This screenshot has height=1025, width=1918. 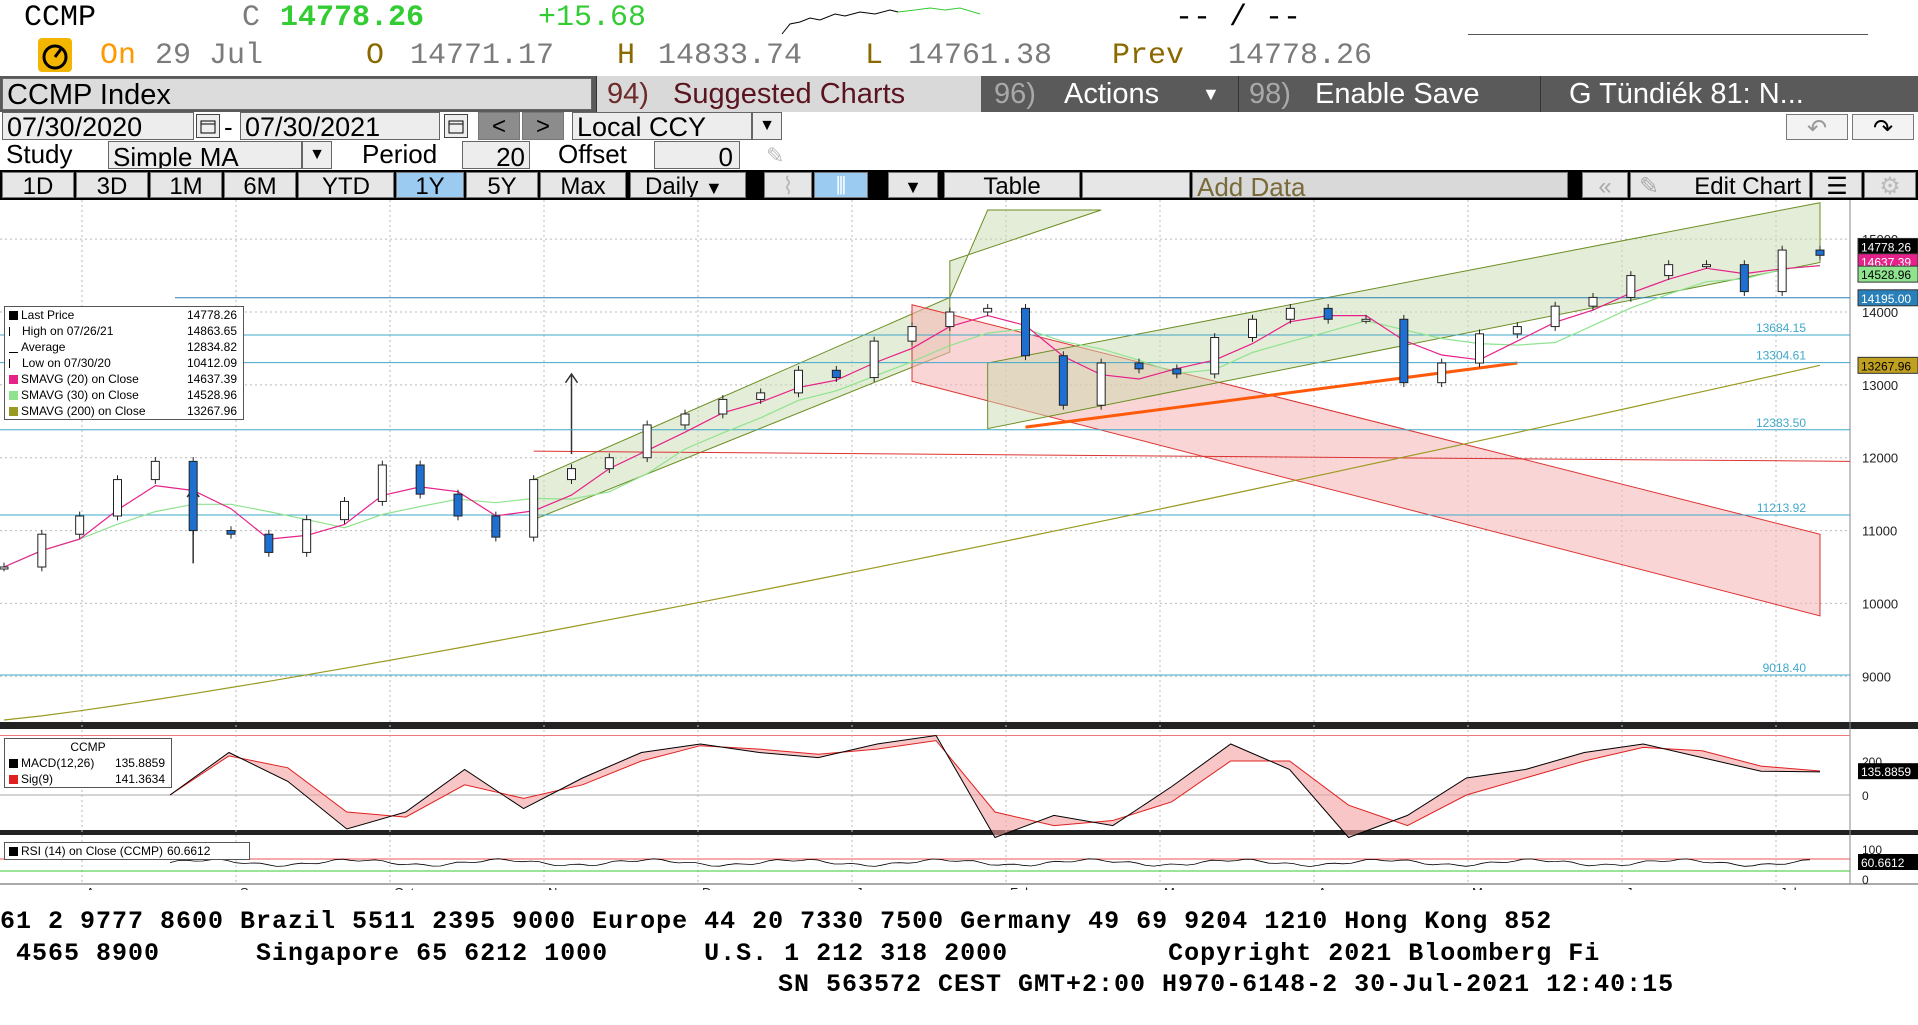 What do you see at coordinates (1837, 185) in the screenshot?
I see `chart-settings-icon: ☰` at bounding box center [1837, 185].